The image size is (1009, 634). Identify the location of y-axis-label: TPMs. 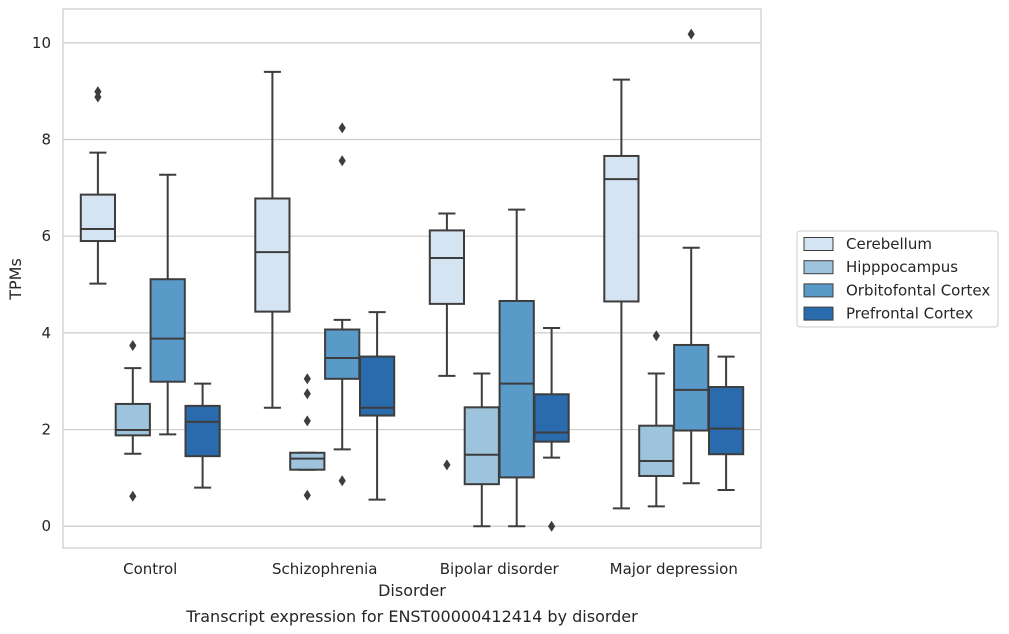
(15, 279).